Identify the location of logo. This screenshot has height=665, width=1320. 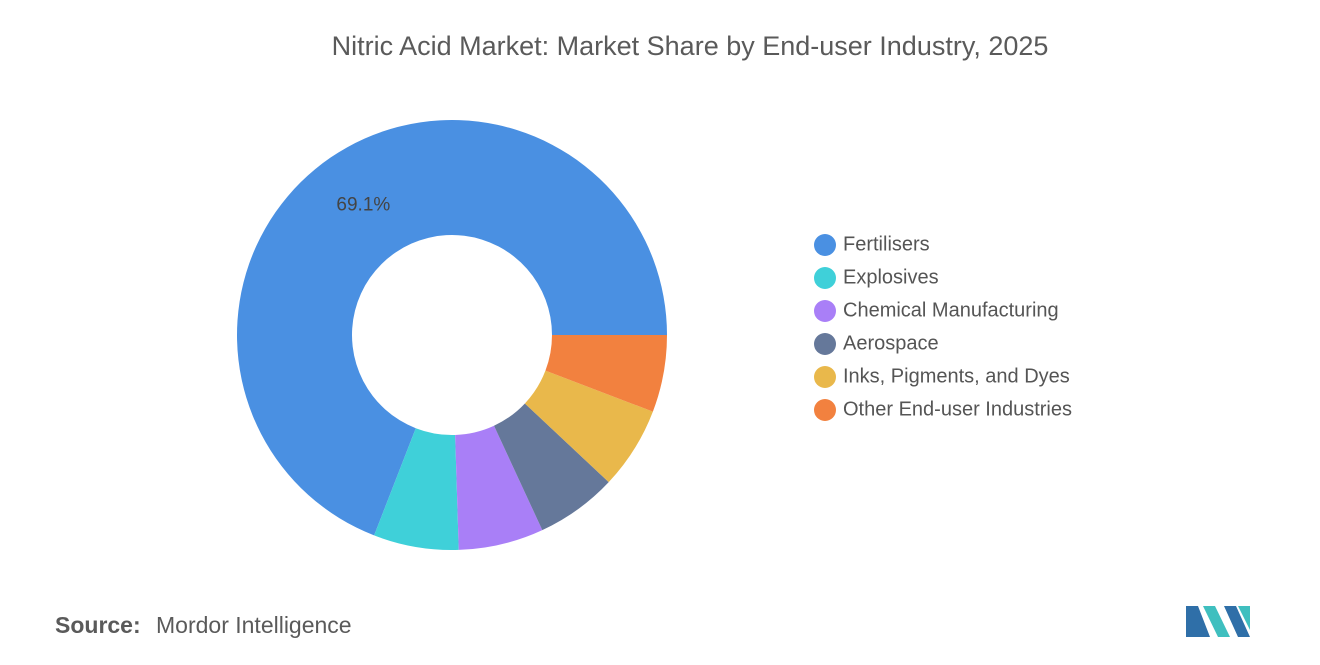
(1218, 621).